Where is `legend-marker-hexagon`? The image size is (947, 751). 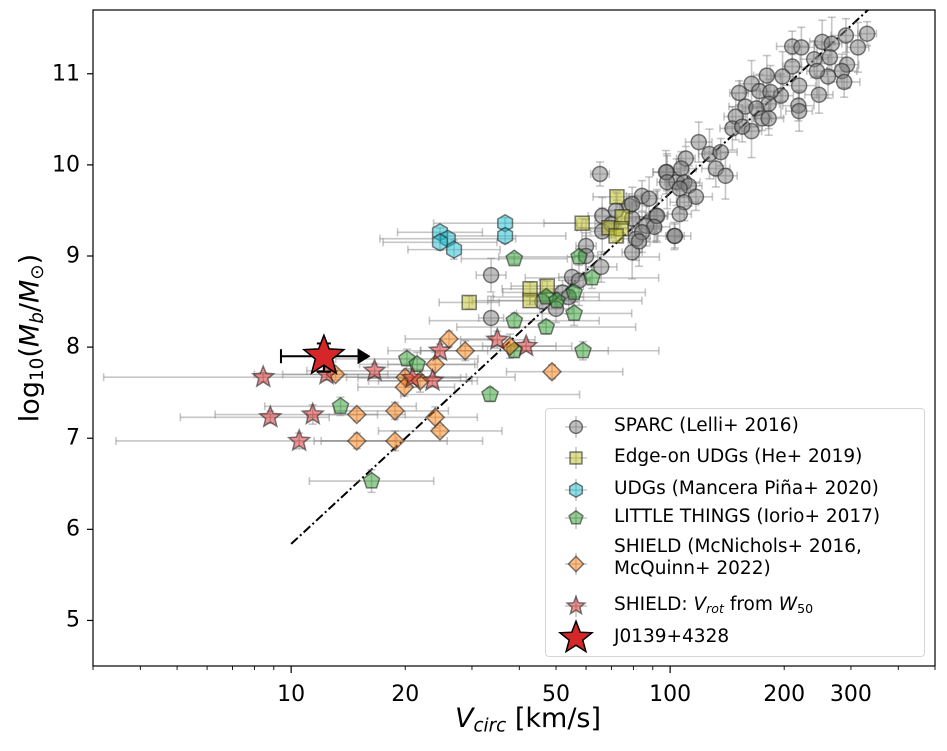
legend-marker-hexagon is located at coordinates (576, 490).